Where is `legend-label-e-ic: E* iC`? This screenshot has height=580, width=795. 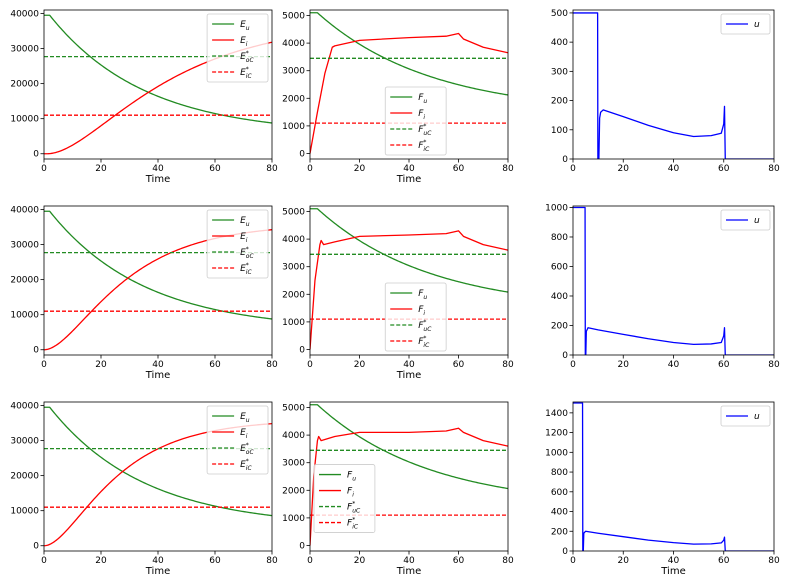 legend-label-e-ic: E* iC is located at coordinates (246, 73).